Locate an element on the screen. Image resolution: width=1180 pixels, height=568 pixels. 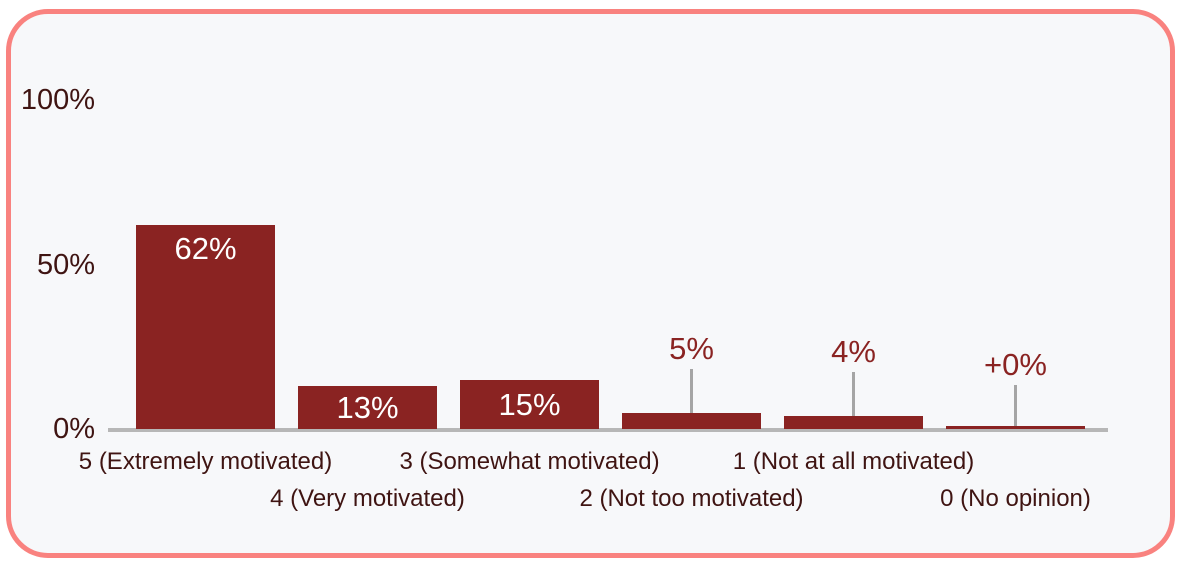
bar-value-label: 13% is located at coordinates (367, 407).